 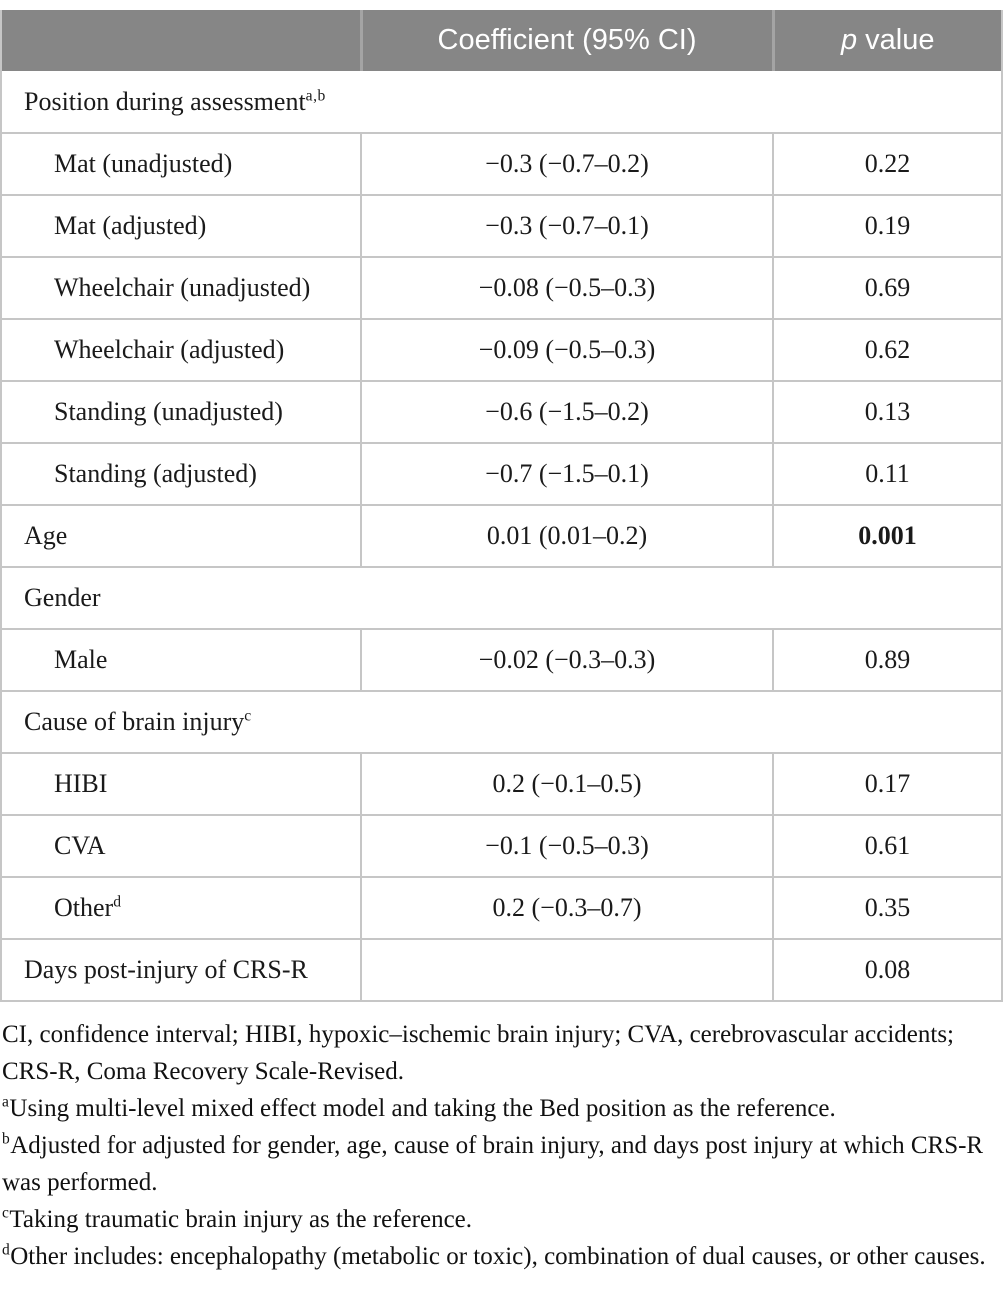 I want to click on section-row-position: Position during assessmenta,b, so click(x=501, y=102).